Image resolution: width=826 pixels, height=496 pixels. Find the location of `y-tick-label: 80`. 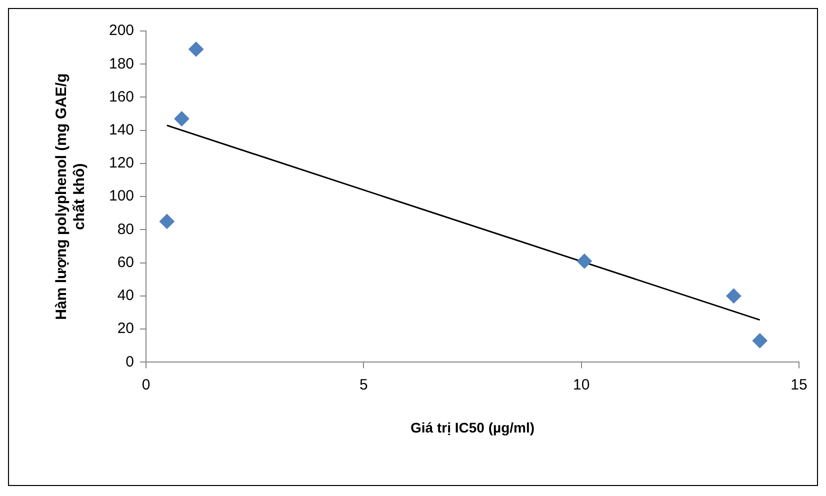

y-tick-label: 80 is located at coordinates (125, 229).